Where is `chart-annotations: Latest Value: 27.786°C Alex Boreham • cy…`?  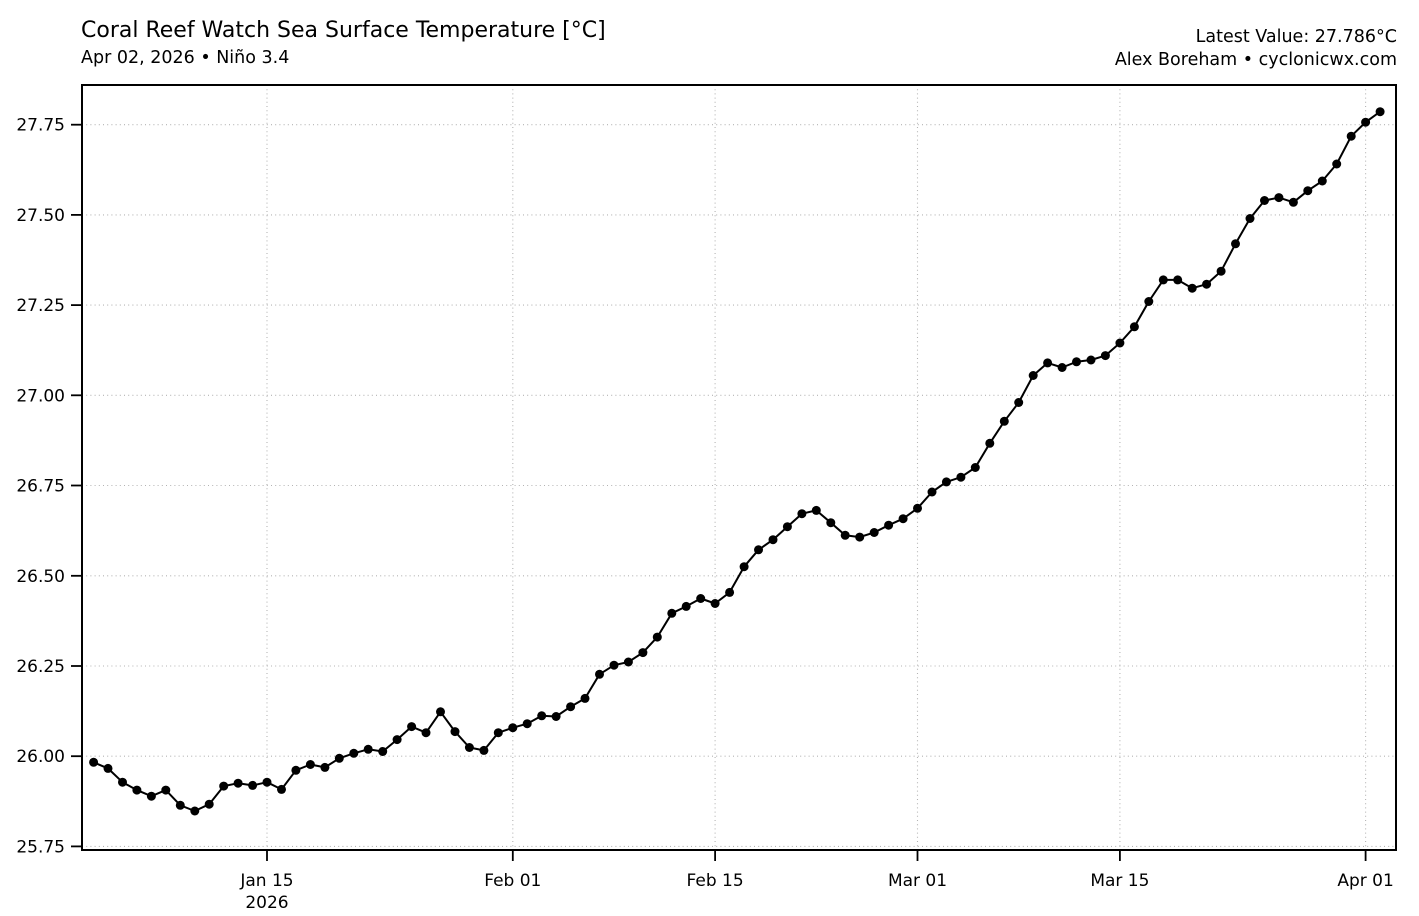 chart-annotations: Latest Value: 27.786°C Alex Boreham • cy… is located at coordinates (1256, 49).